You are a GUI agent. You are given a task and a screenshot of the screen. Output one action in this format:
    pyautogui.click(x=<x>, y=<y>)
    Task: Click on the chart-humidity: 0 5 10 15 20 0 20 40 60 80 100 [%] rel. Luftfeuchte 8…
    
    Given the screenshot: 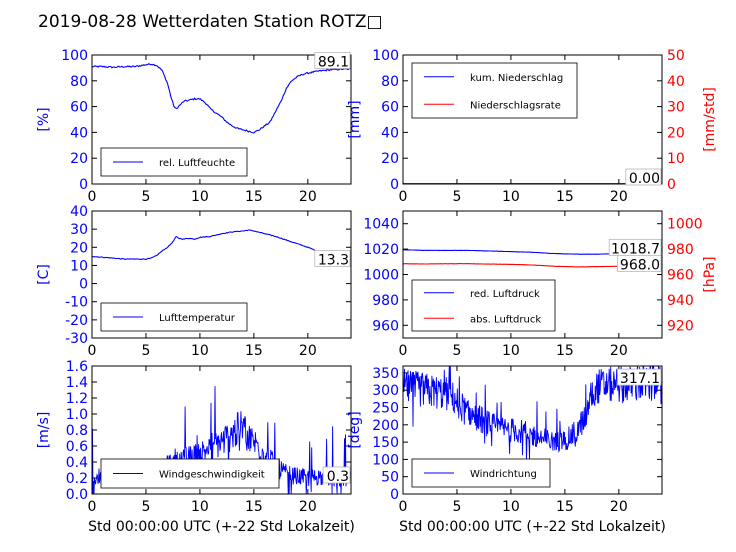 What is the action you would take?
    pyautogui.click(x=194, y=126)
    